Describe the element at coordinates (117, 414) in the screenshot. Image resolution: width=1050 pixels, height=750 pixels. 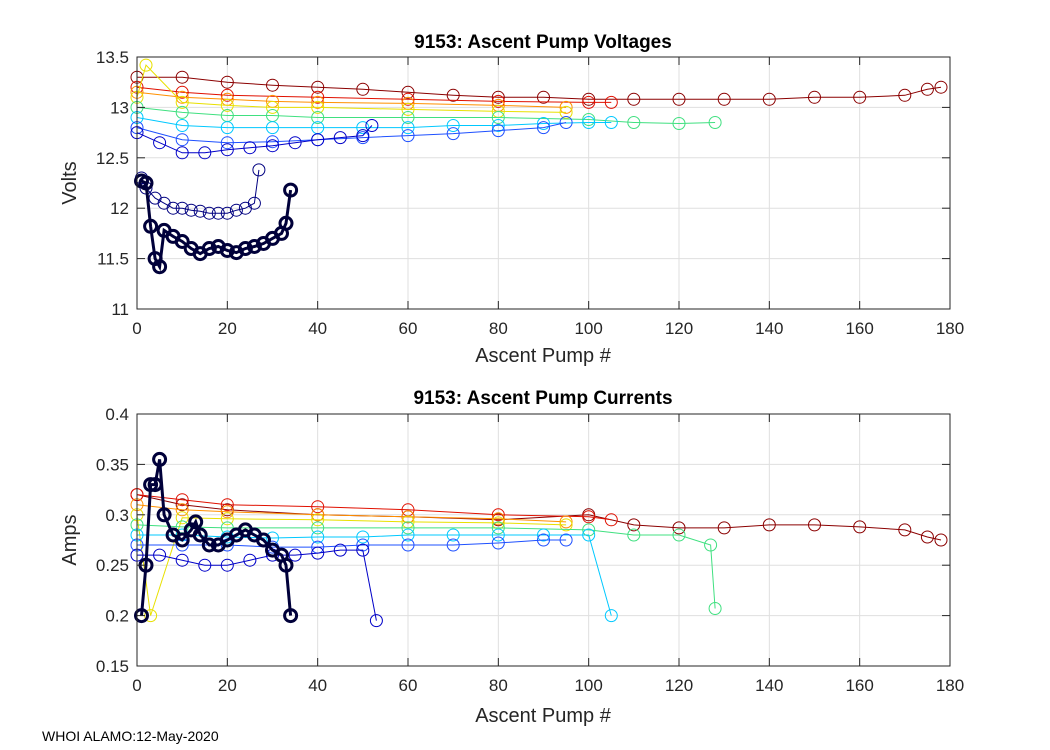
I see `current-ytick-label: 0.4` at that location.